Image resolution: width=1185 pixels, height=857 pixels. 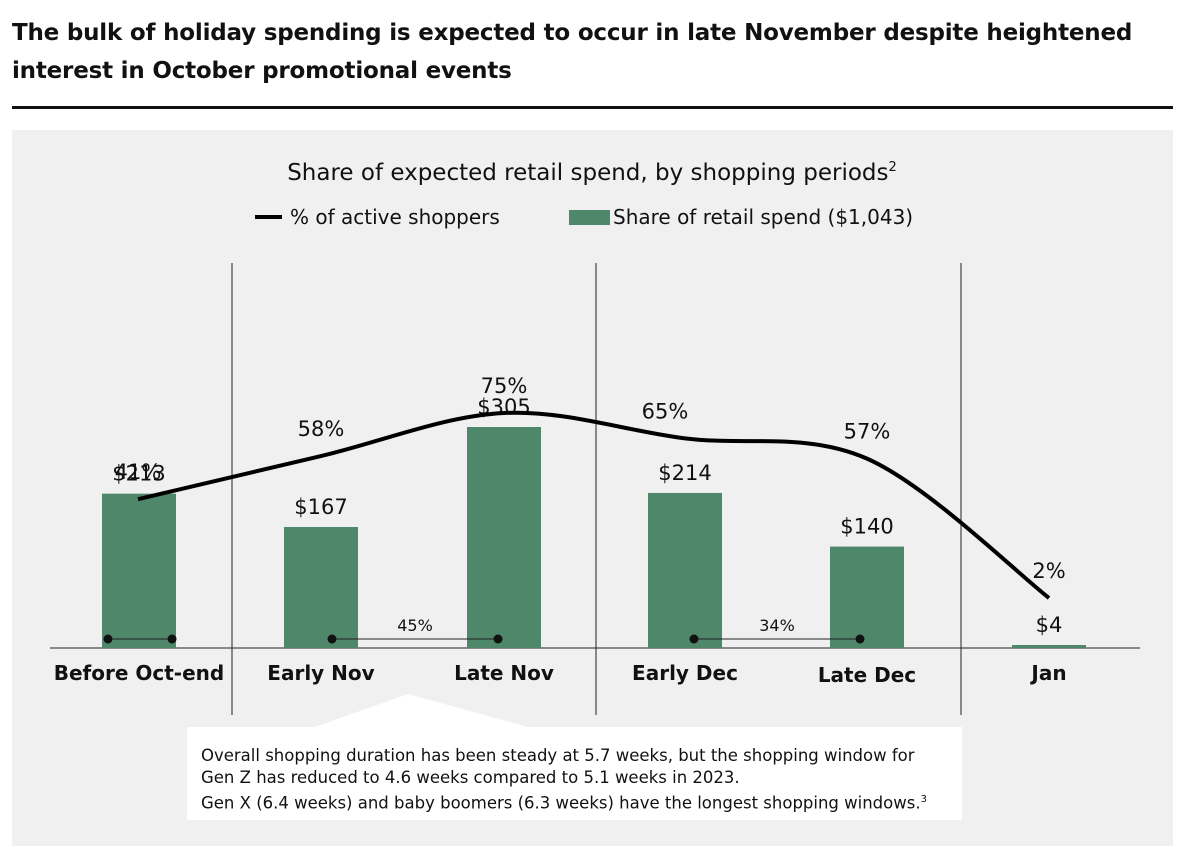 What do you see at coordinates (777, 625) in the screenshot?
I see `bracket-label-3: 34%` at bounding box center [777, 625].